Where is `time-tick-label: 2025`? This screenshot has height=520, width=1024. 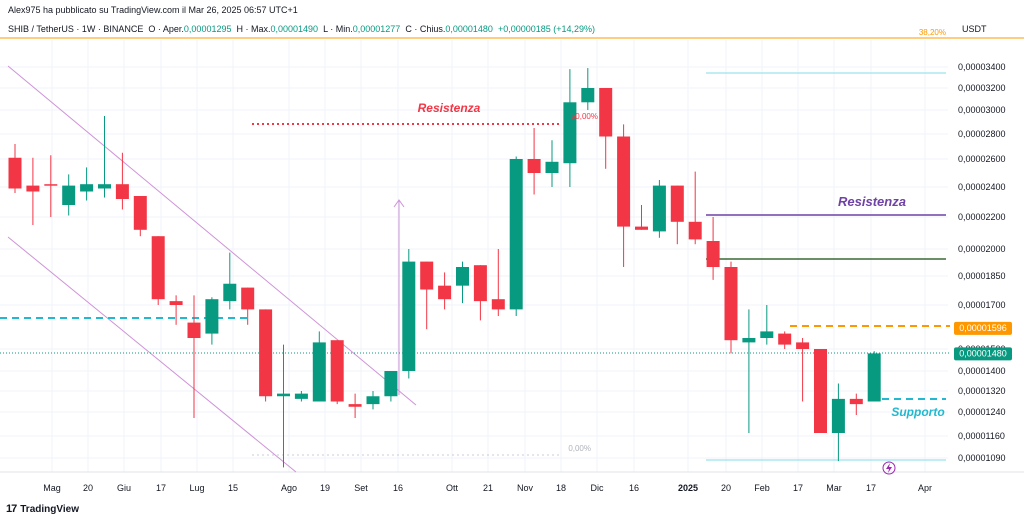 time-tick-label: 2025 is located at coordinates (688, 488).